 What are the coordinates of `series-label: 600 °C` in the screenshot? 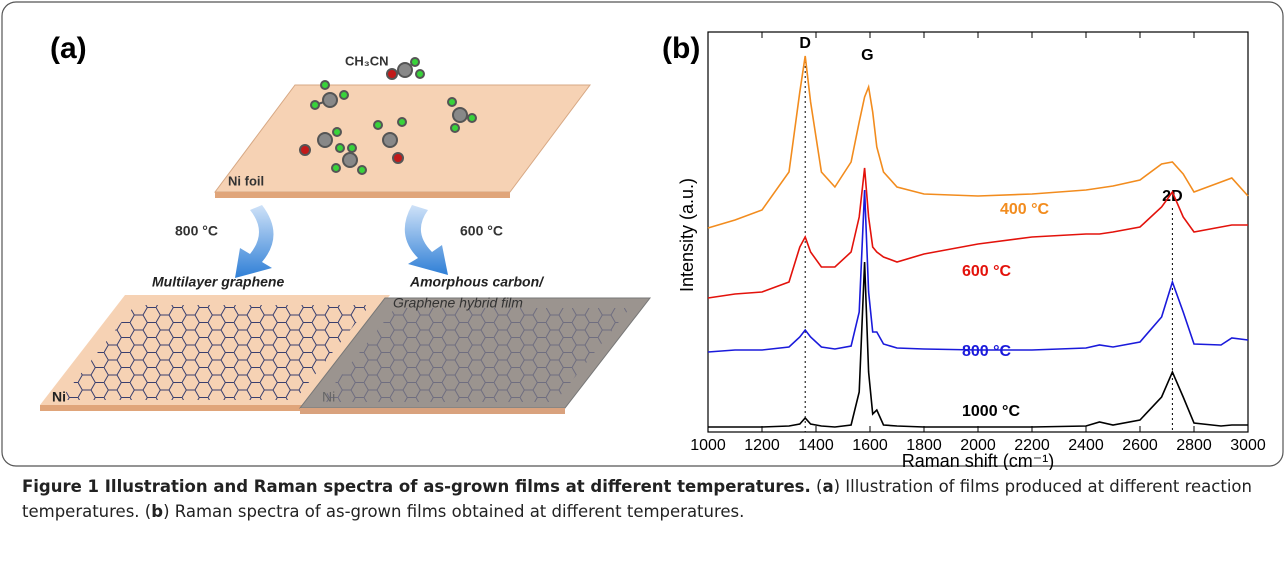 It's located at (987, 271).